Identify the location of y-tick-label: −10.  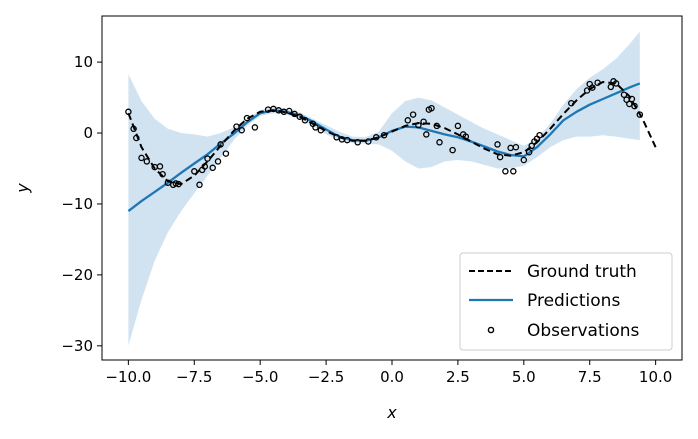
(77, 204).